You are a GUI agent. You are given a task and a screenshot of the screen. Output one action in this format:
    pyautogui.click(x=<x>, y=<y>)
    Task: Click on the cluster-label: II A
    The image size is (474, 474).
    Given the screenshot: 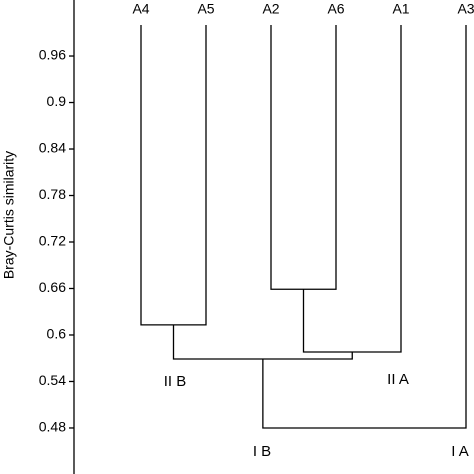 What is the action you would take?
    pyautogui.click(x=398, y=379)
    